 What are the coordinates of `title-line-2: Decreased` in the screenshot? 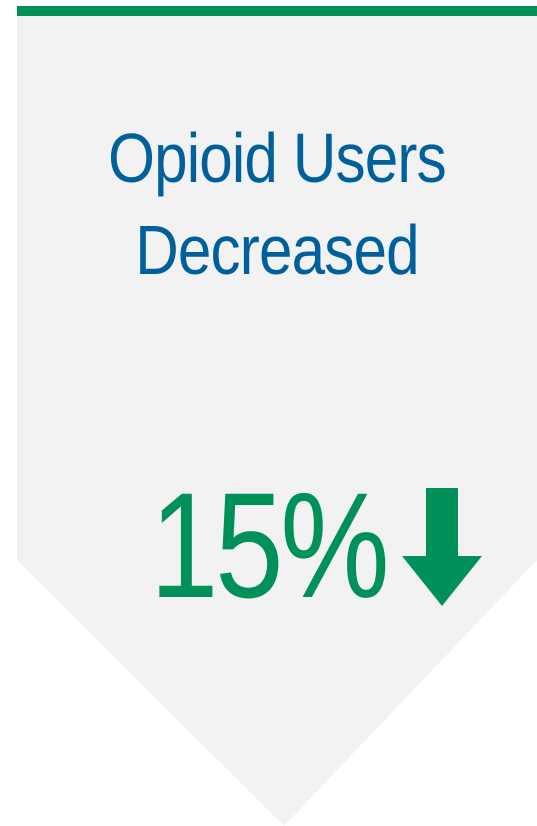 It's located at (277, 250).